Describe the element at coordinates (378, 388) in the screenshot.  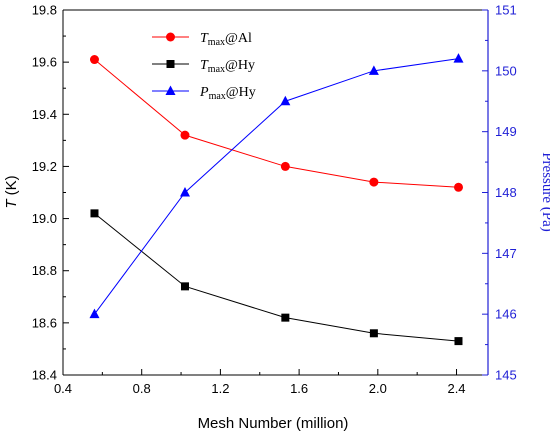
I see `x-tick-label: 2.0` at that location.